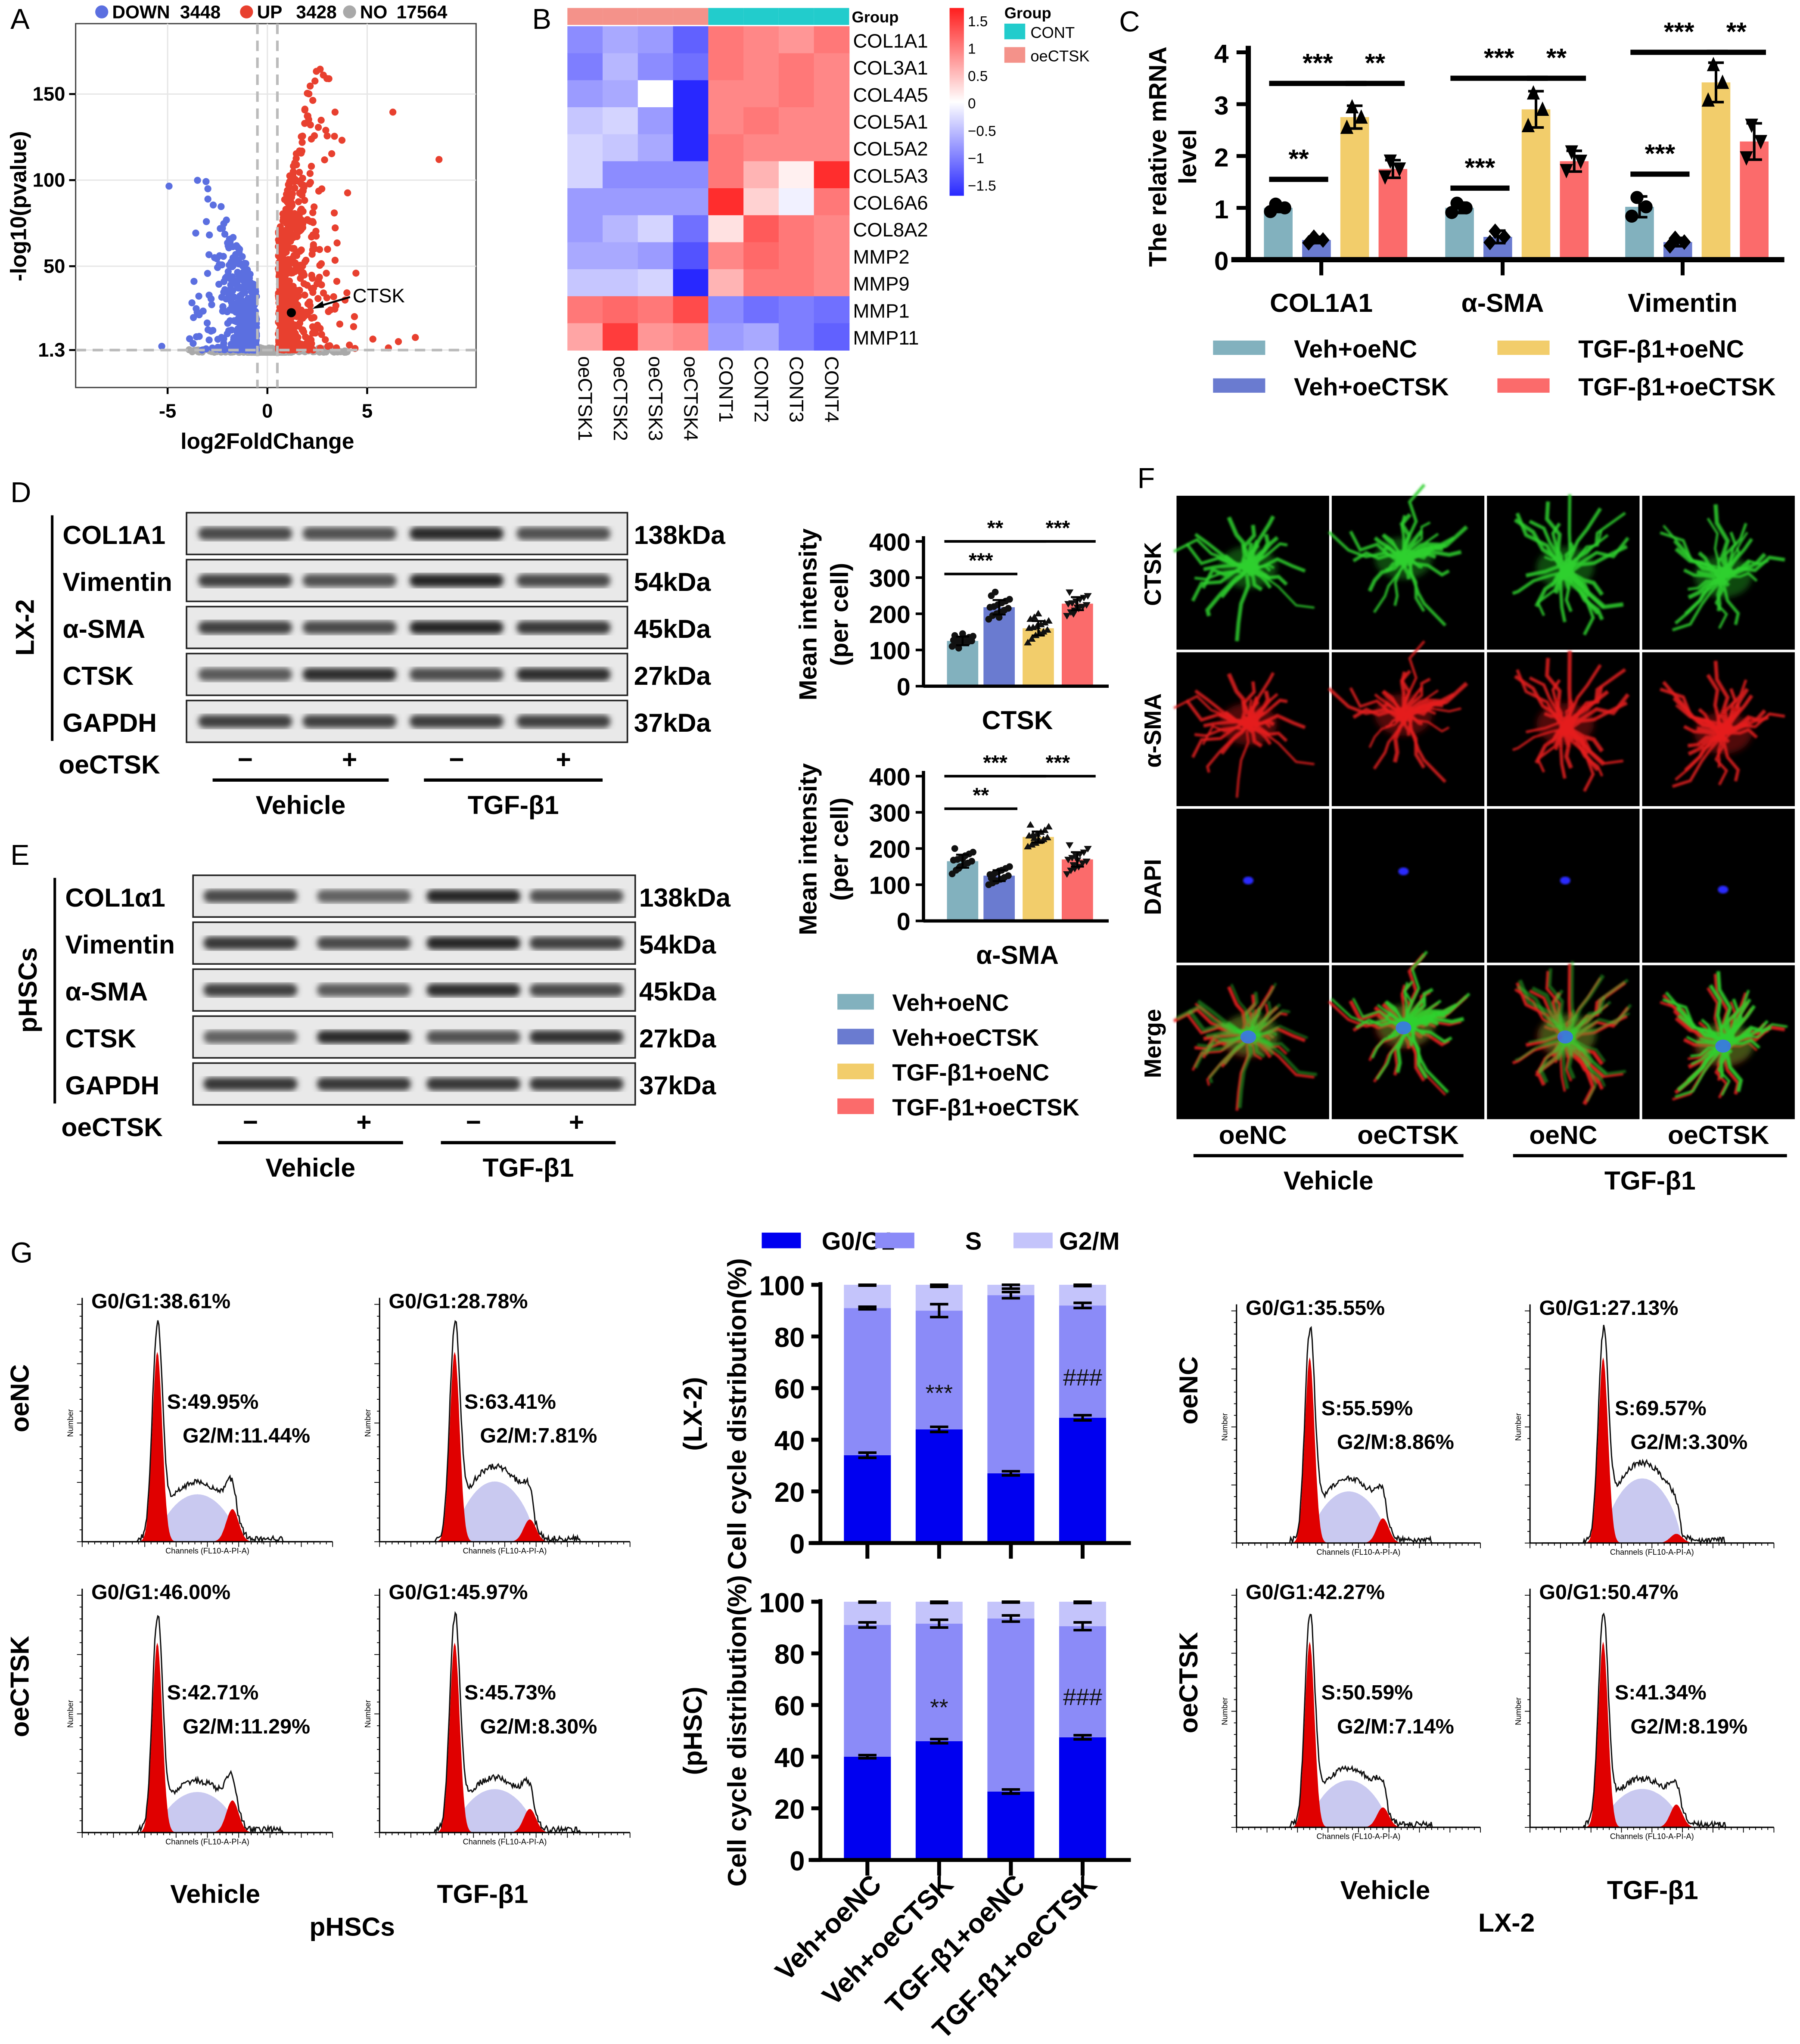 Image resolution: width=1800 pixels, height=2044 pixels. I want to click on y-tick-label: 4, so click(1222, 54).